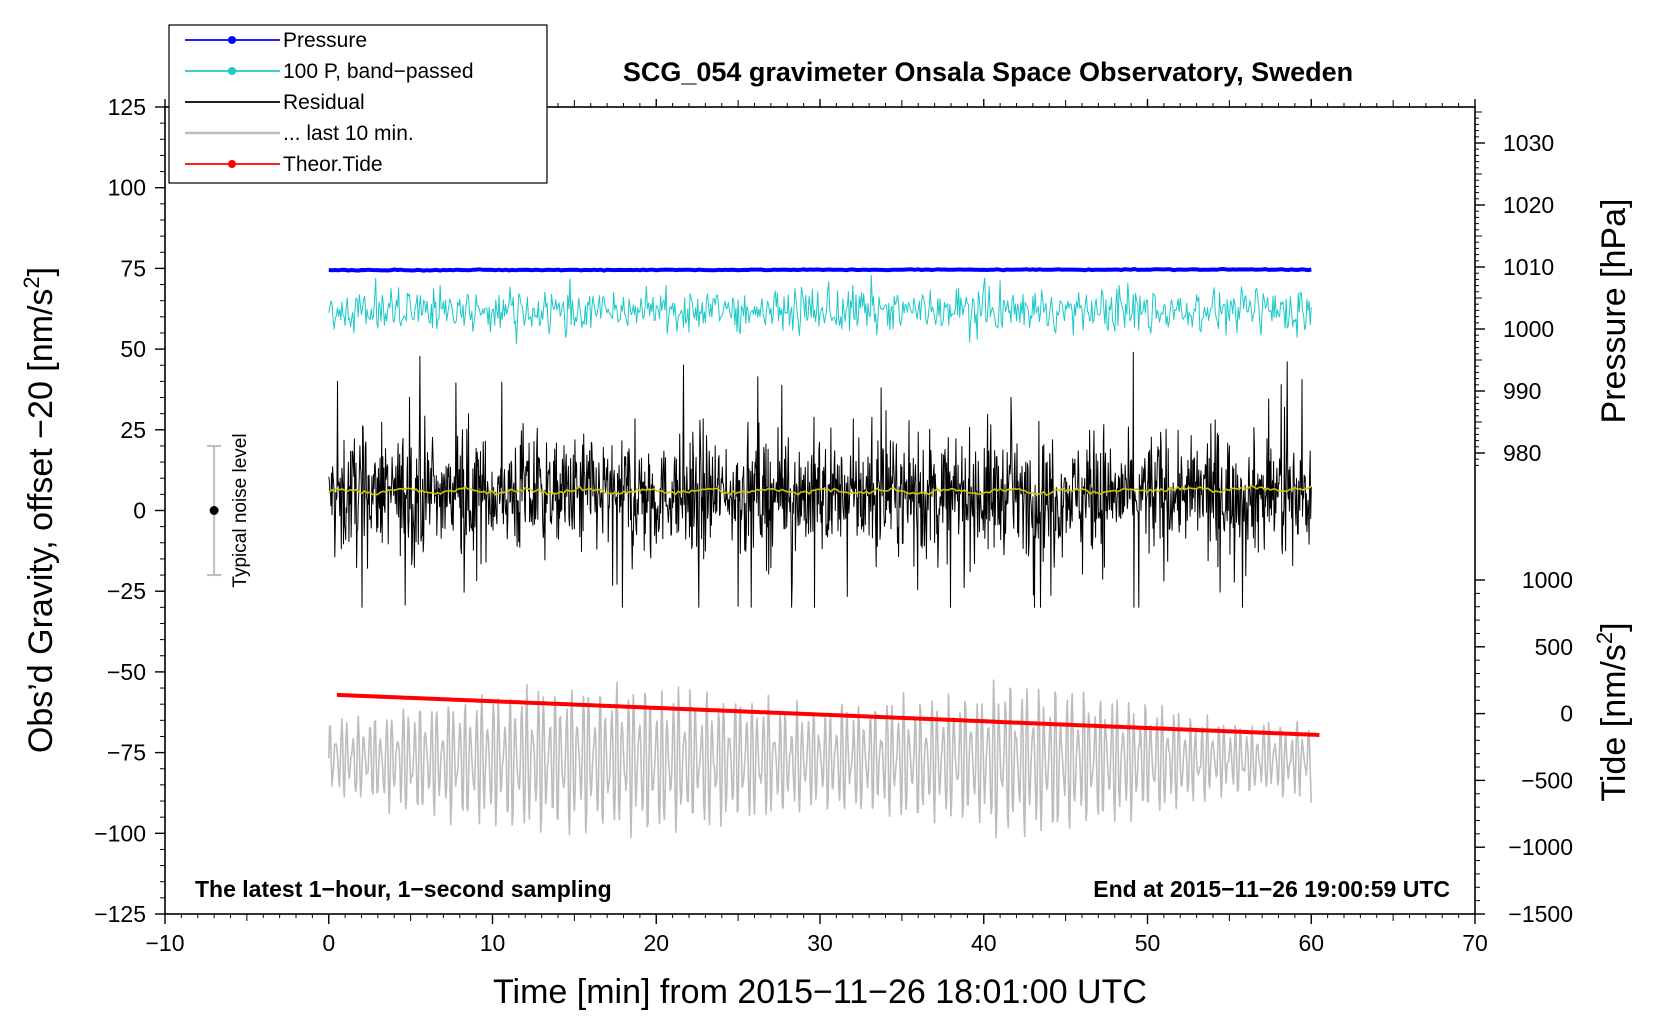 Image resolution: width=1660 pixels, height=1020 pixels. Describe the element at coordinates (126, 672) in the screenshot. I see `y-left-tick-label: −50` at that location.